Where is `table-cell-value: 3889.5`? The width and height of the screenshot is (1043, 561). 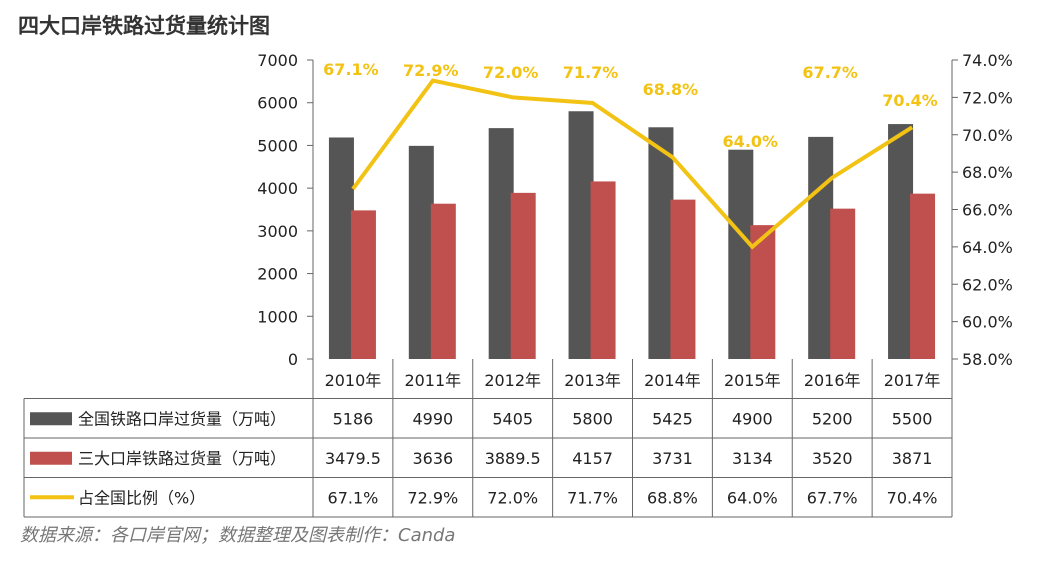 table-cell-value: 3889.5 is located at coordinates (513, 458).